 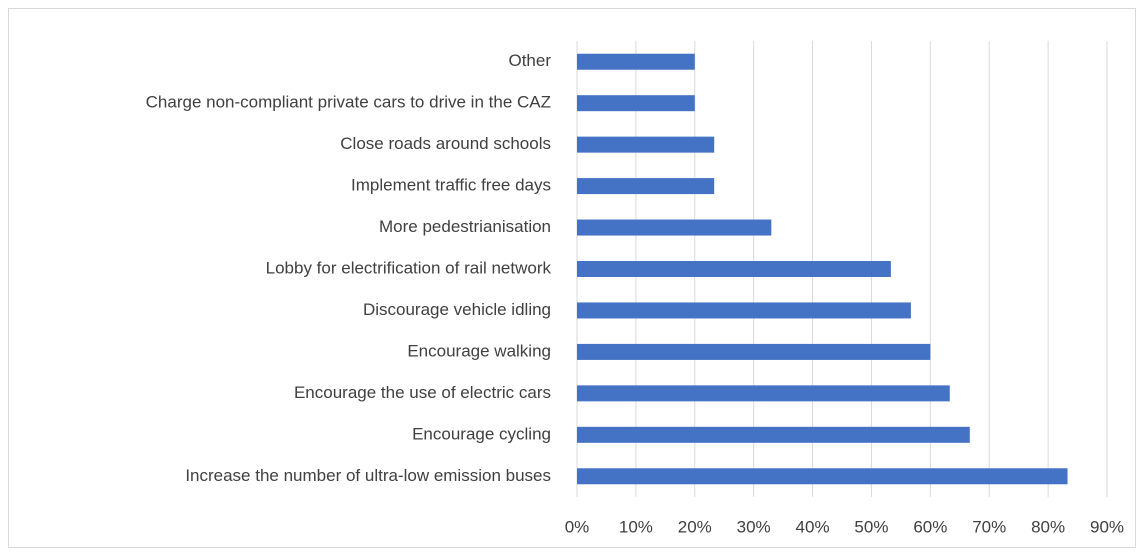 I want to click on y-tick-label: More pedestrianisation, so click(x=465, y=226).